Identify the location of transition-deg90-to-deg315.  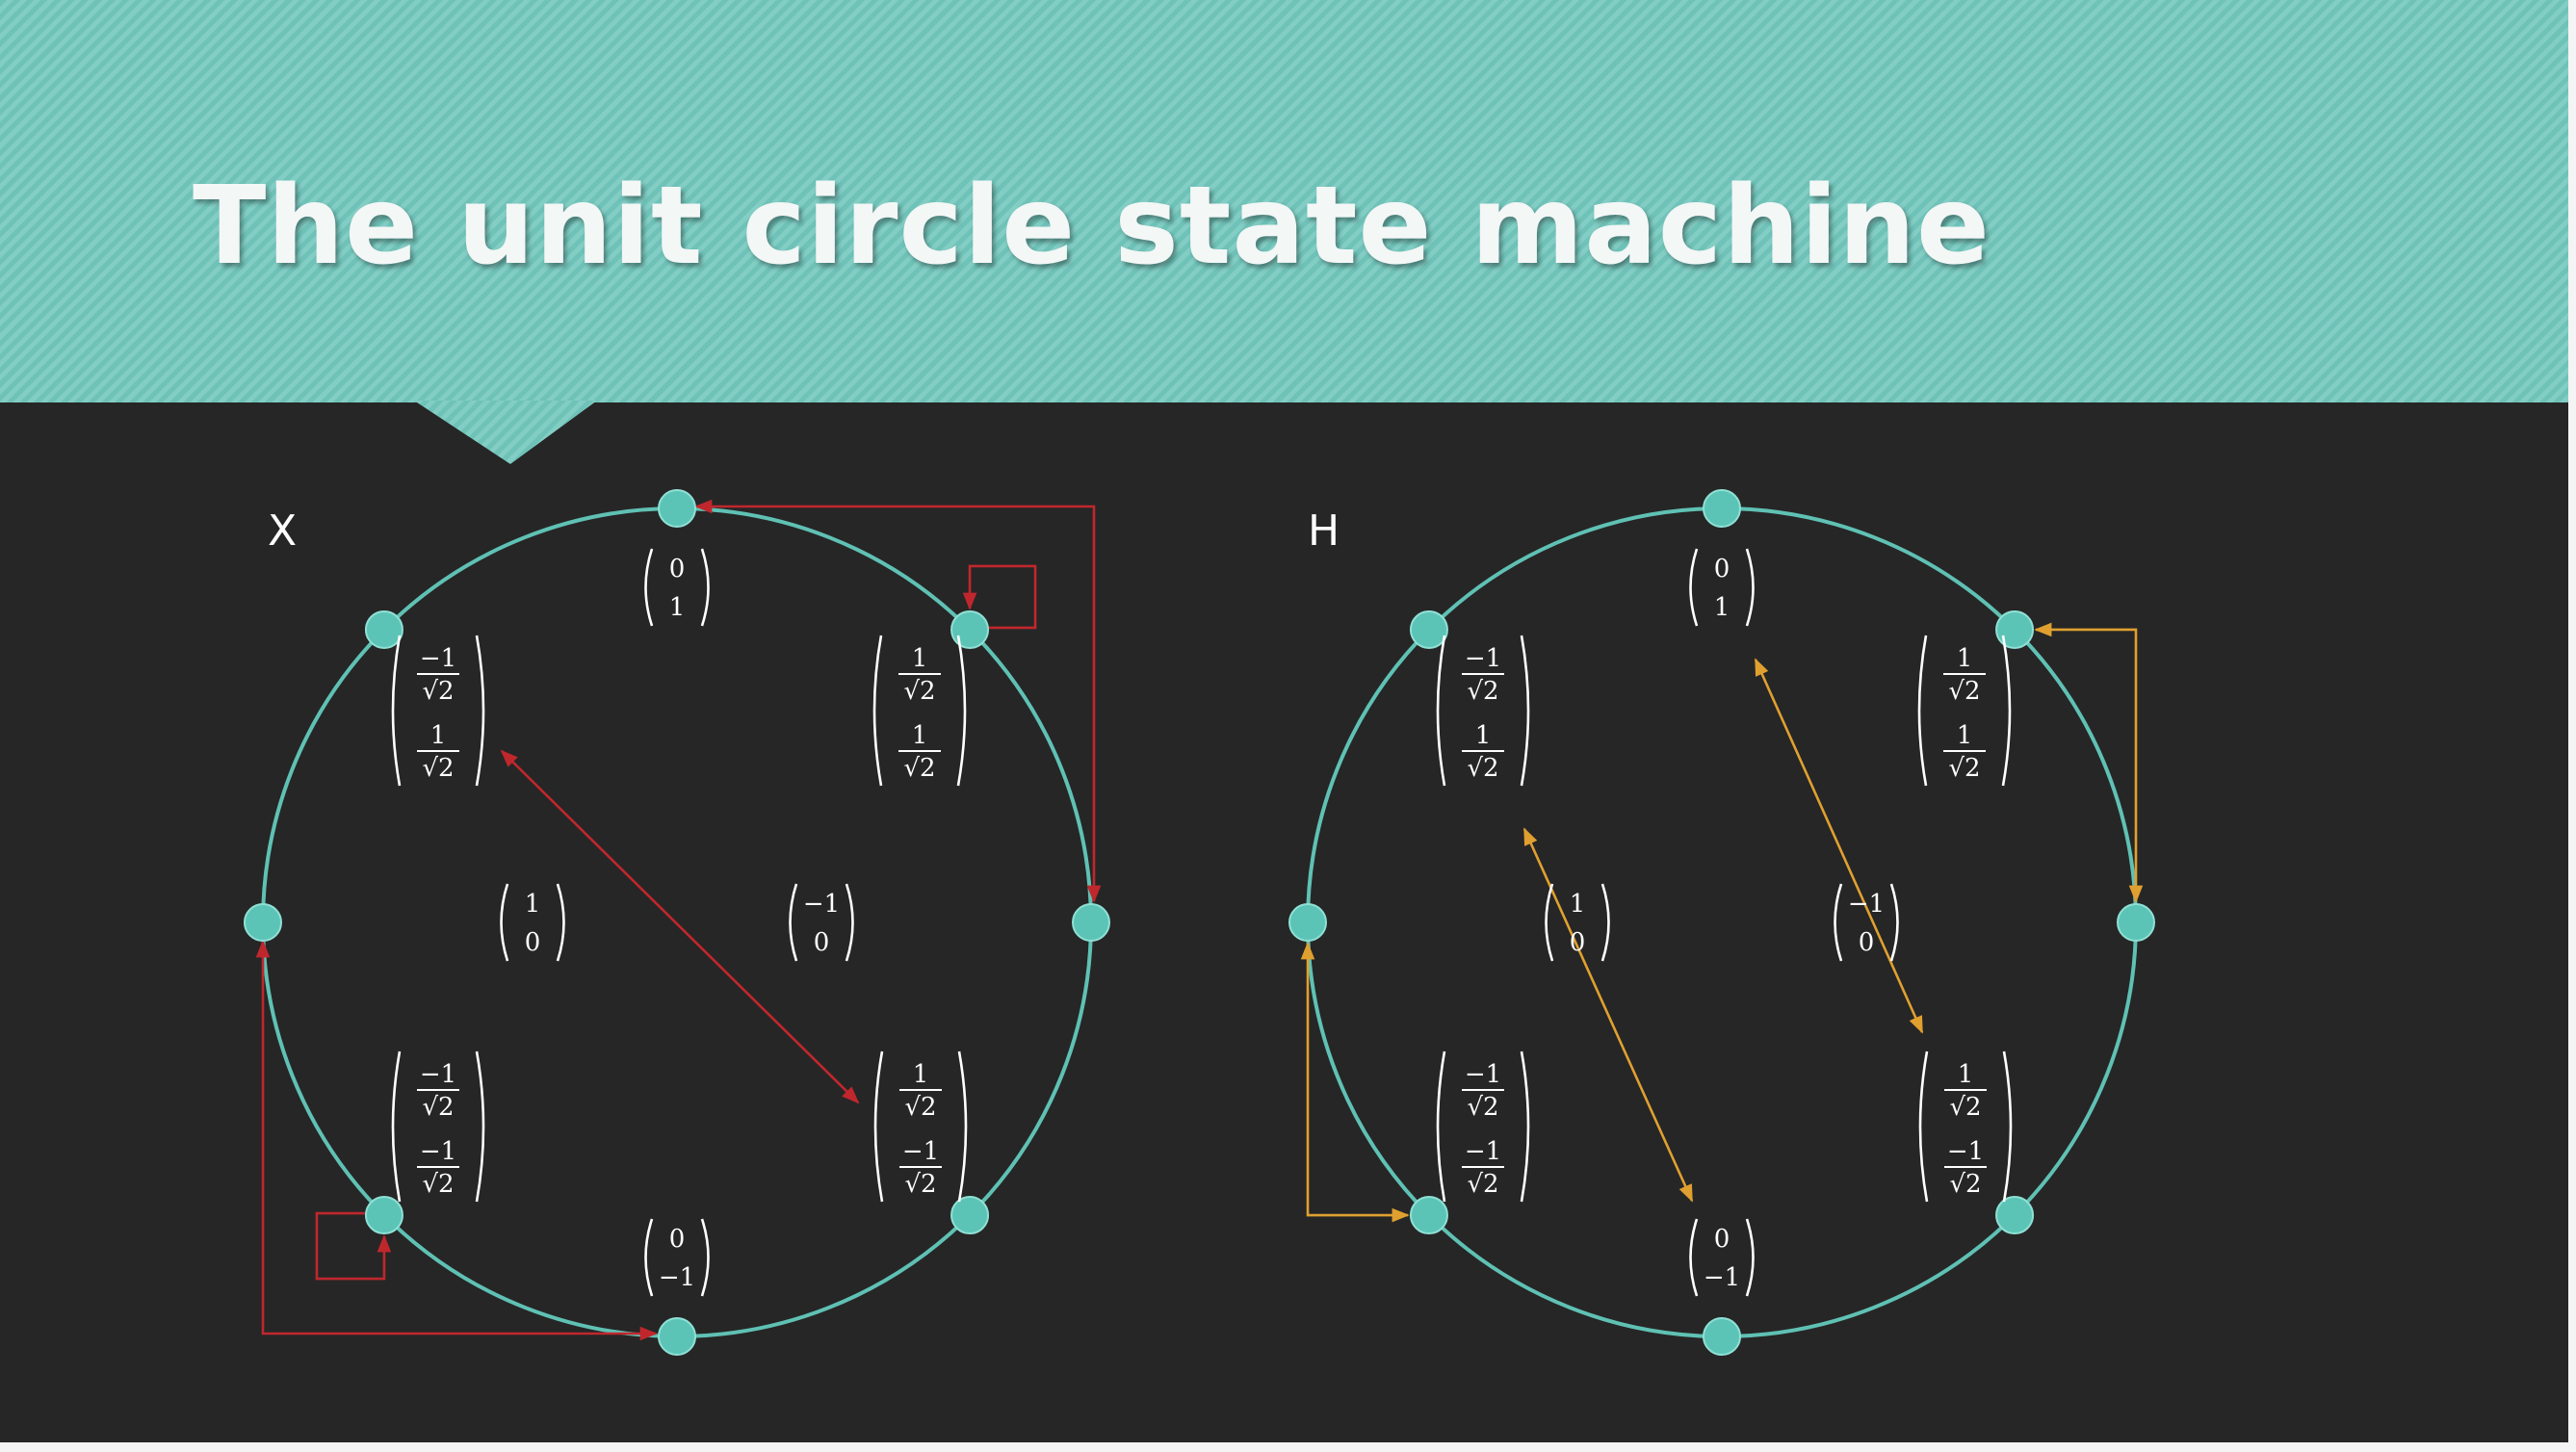
(1839, 846).